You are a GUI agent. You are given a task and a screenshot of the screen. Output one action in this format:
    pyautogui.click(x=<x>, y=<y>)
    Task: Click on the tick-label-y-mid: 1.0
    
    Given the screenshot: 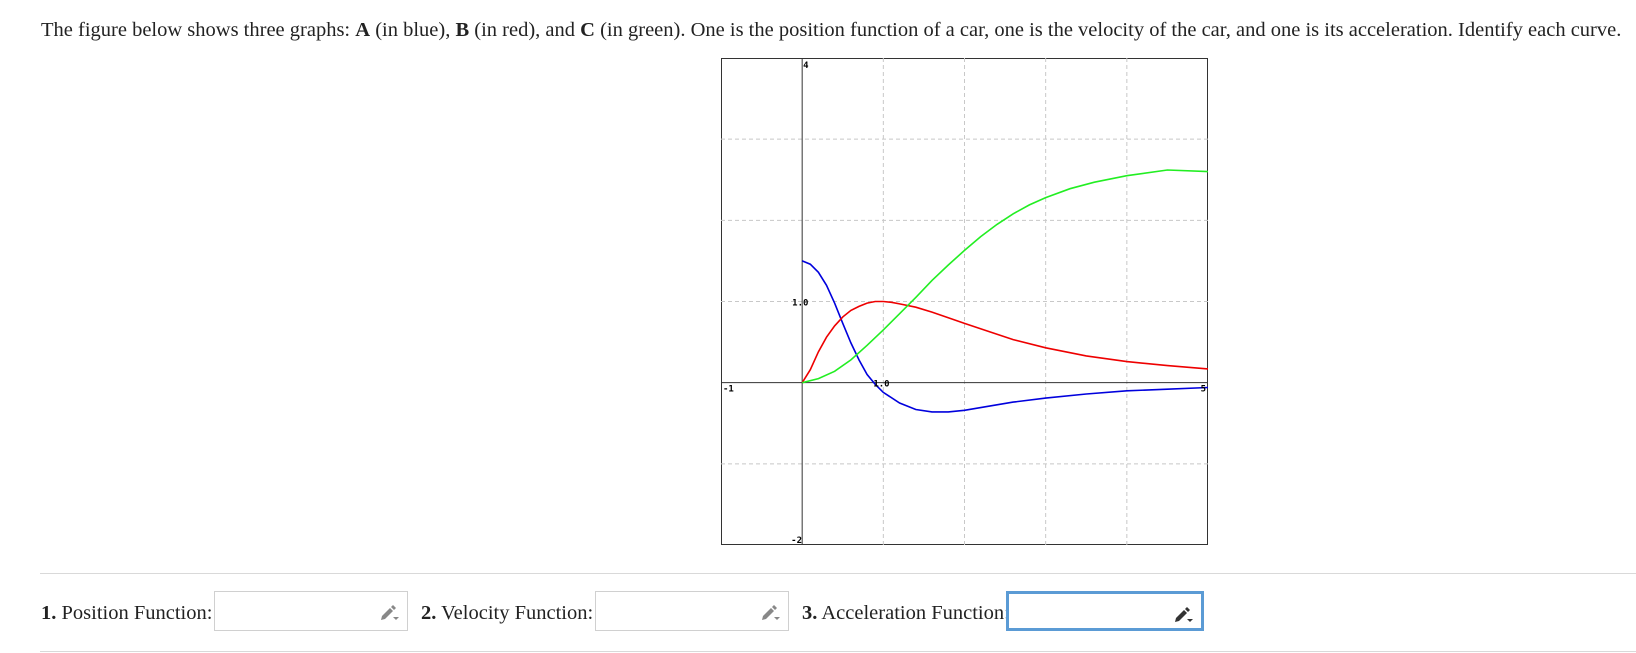 What is the action you would take?
    pyautogui.click(x=800, y=304)
    